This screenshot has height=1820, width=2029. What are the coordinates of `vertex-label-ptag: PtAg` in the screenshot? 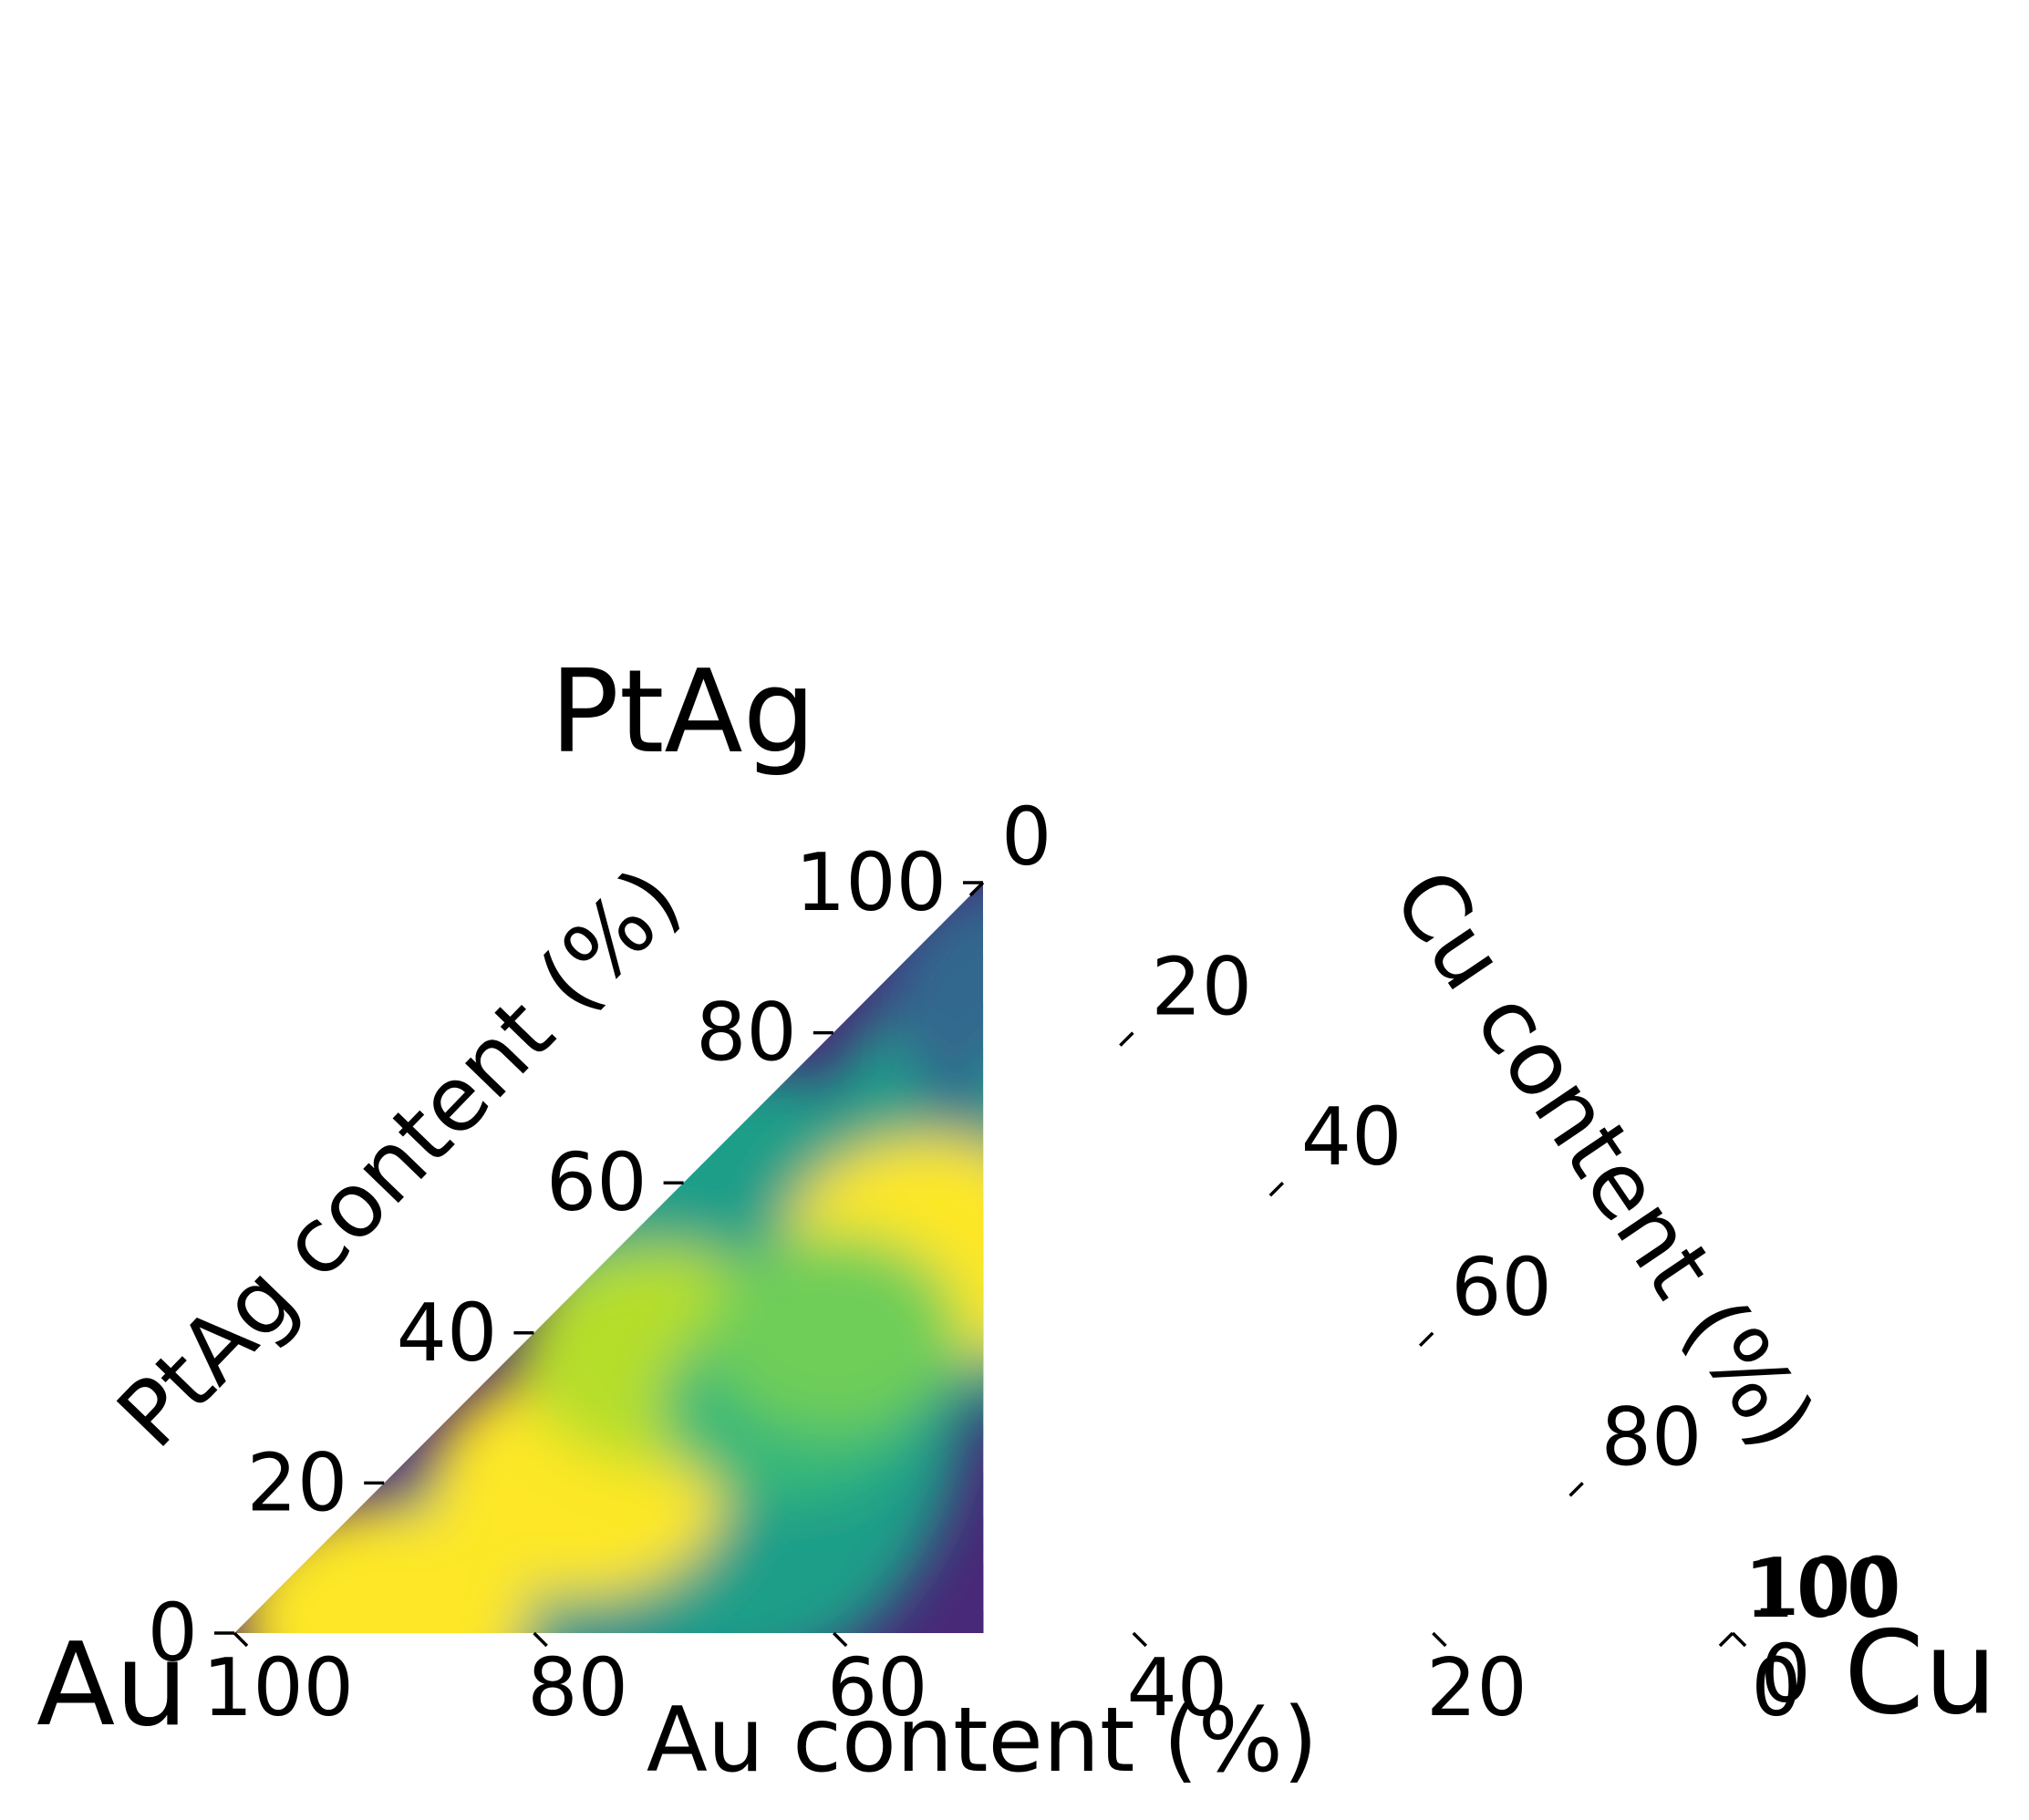 It's located at (683, 712).